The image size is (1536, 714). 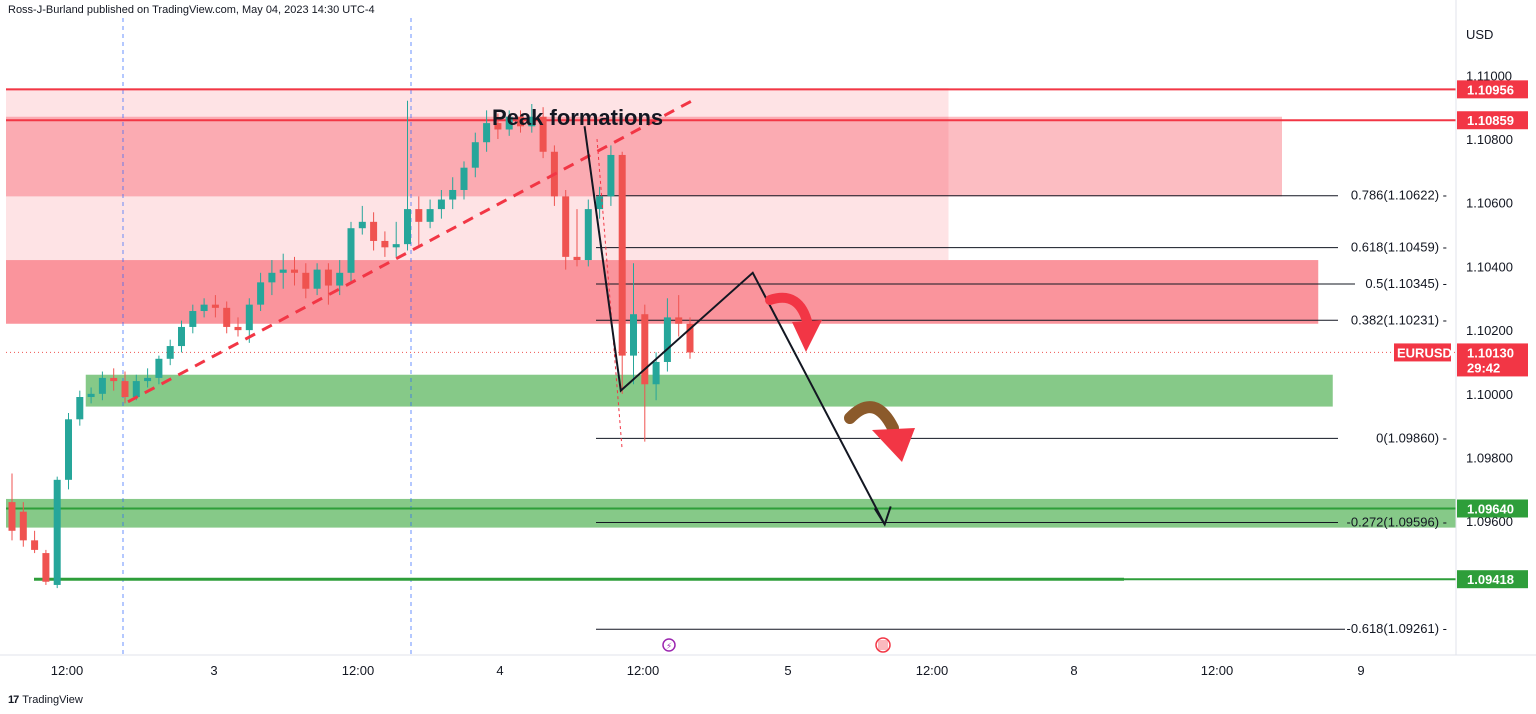 What do you see at coordinates (1073, 670) in the screenshot?
I see `time-tick-label: 8` at bounding box center [1073, 670].